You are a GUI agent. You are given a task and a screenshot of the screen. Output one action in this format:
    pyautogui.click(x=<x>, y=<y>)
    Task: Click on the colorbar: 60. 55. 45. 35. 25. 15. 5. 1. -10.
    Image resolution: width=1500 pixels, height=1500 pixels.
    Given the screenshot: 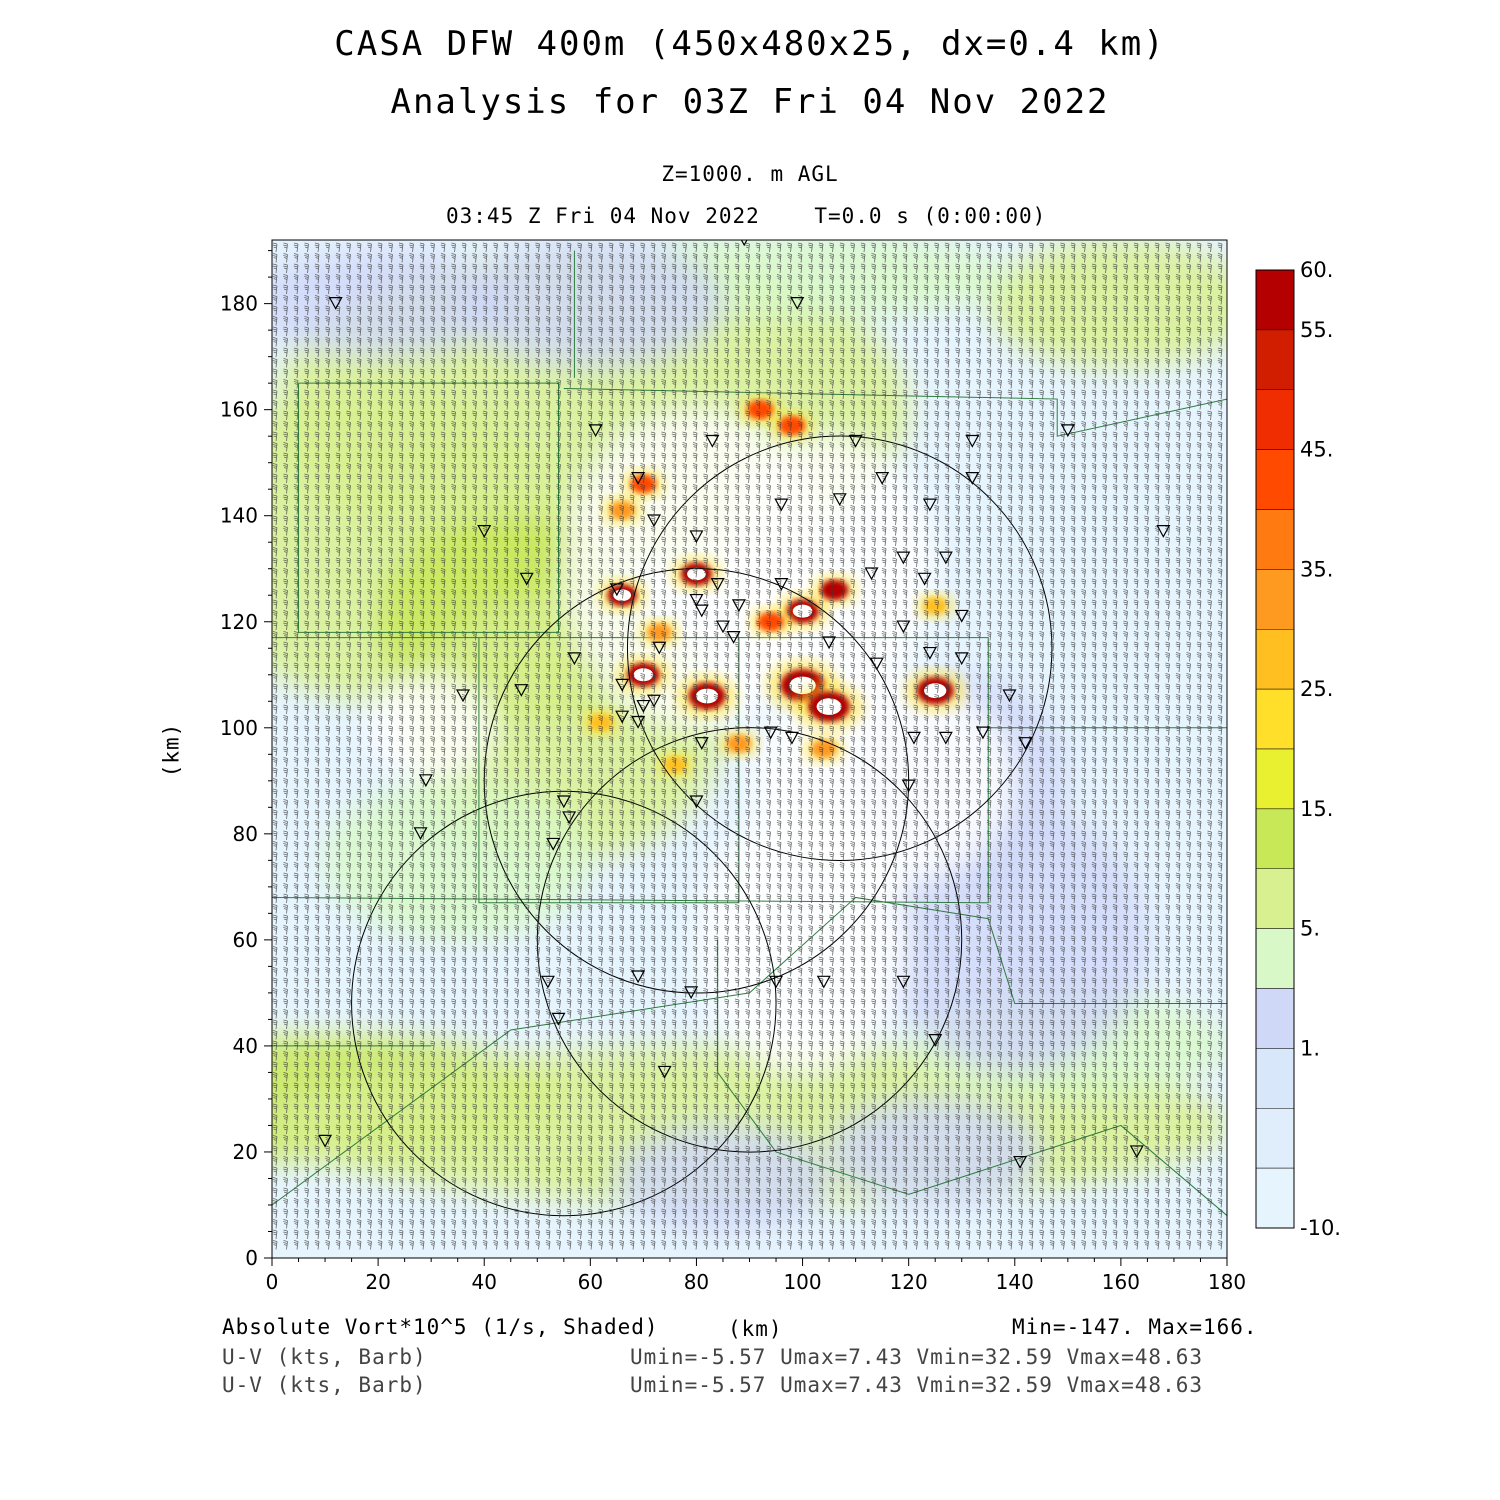 What is the action you would take?
    pyautogui.click(x=1298, y=749)
    